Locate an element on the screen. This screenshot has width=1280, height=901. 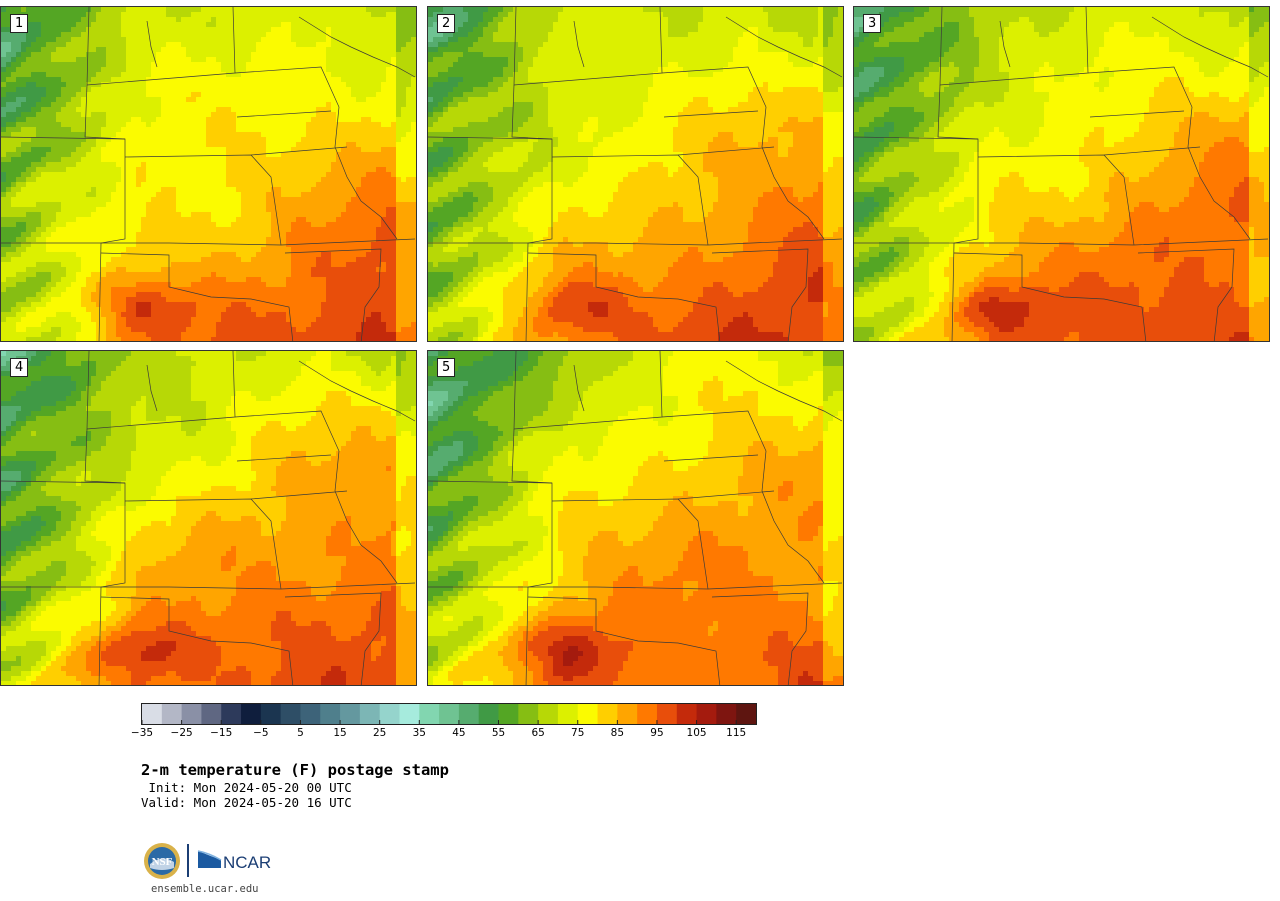
map-panel-5: 5 is located at coordinates (635, 518).